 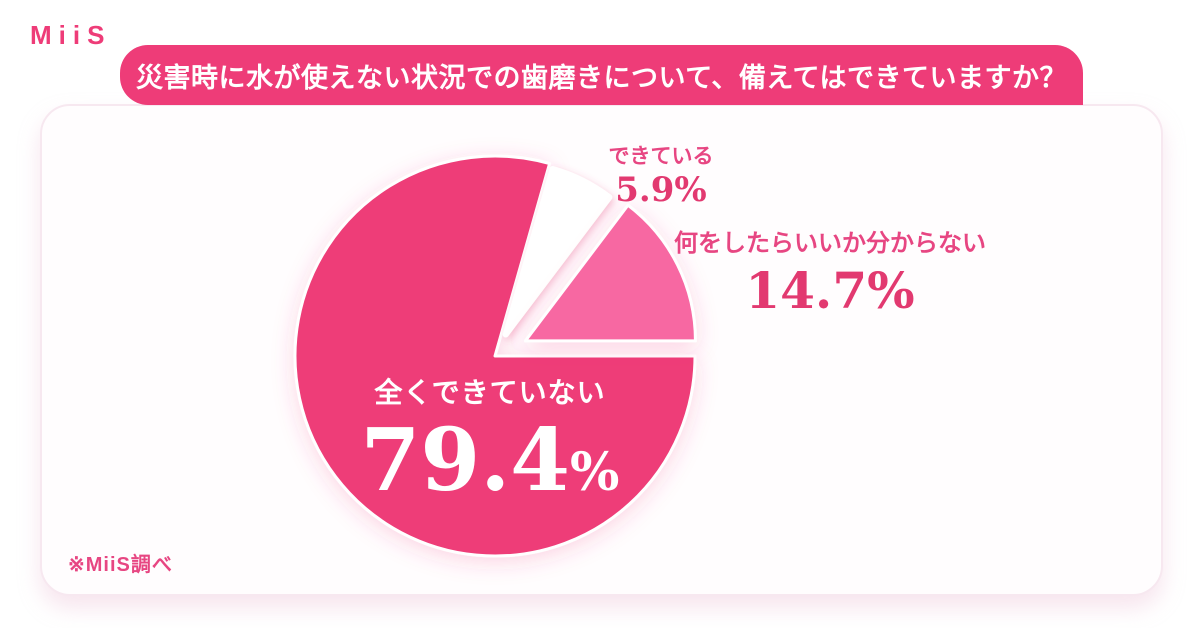 What do you see at coordinates (601, 77) in the screenshot?
I see `survey-question-text: 災害時に水が使えない状況での歯磨きについて、備えてはできていますか？` at bounding box center [601, 77].